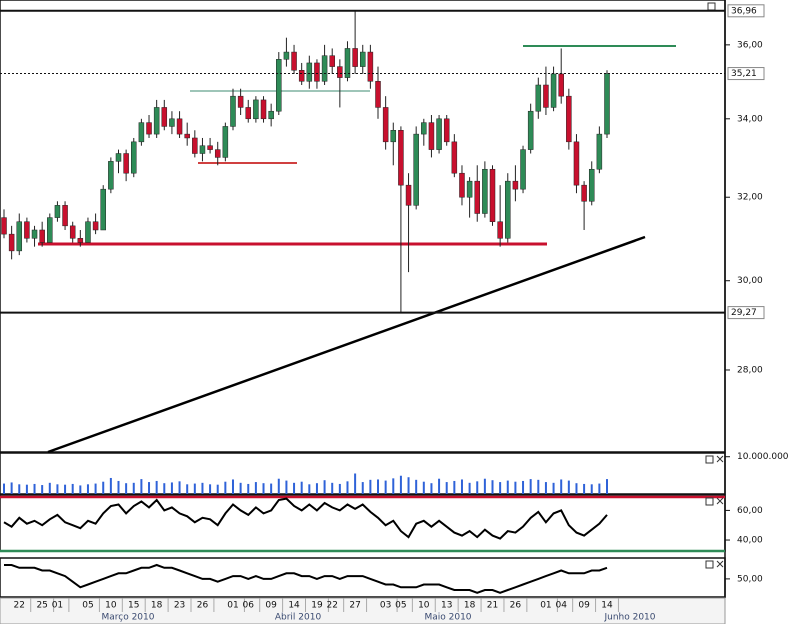 The image size is (800, 624). I want to click on indicator-line, so click(305, 518).